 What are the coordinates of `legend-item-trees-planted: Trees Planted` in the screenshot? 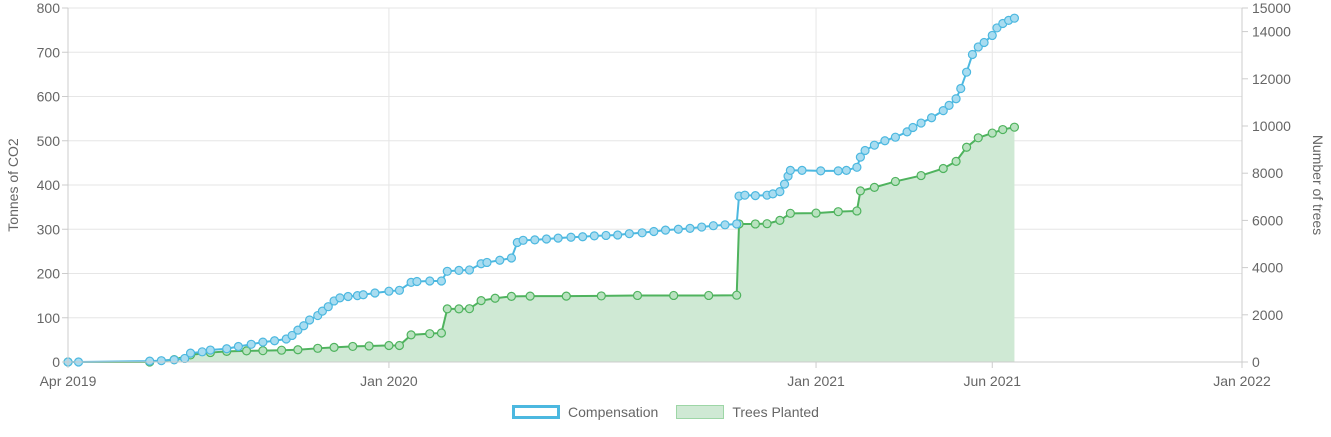 It's located at (747, 412).